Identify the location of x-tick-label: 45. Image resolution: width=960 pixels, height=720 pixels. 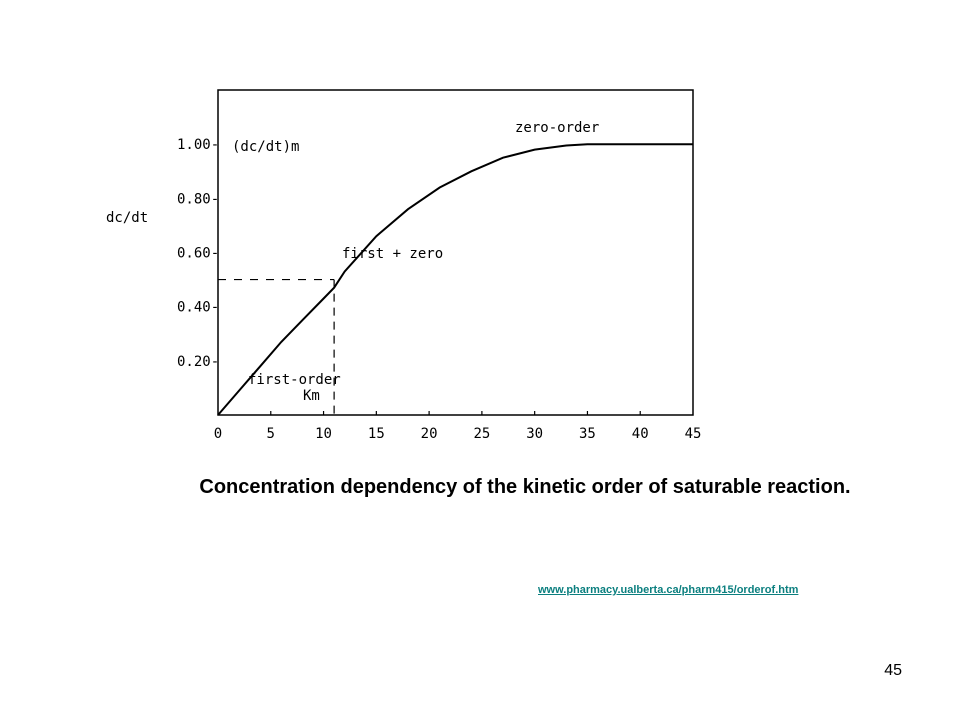
(693, 434).